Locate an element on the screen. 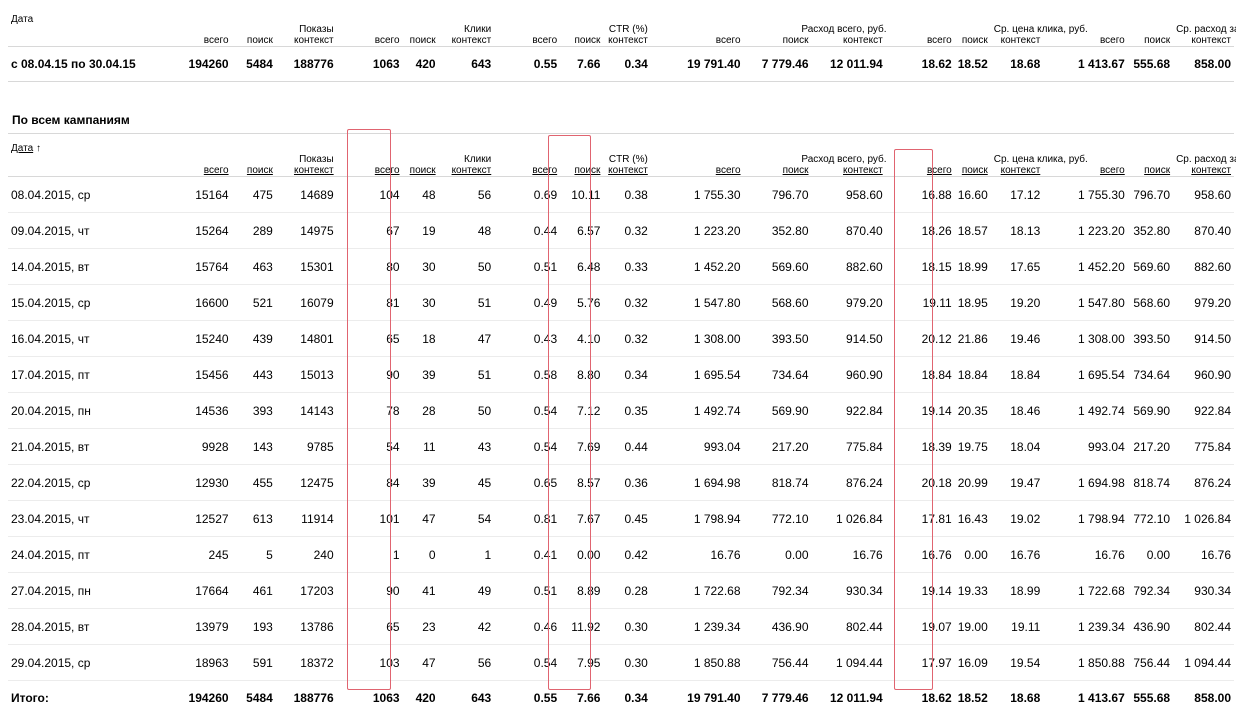 The width and height of the screenshot is (1236, 715). row-cell: 7.69 is located at coordinates (581, 447).